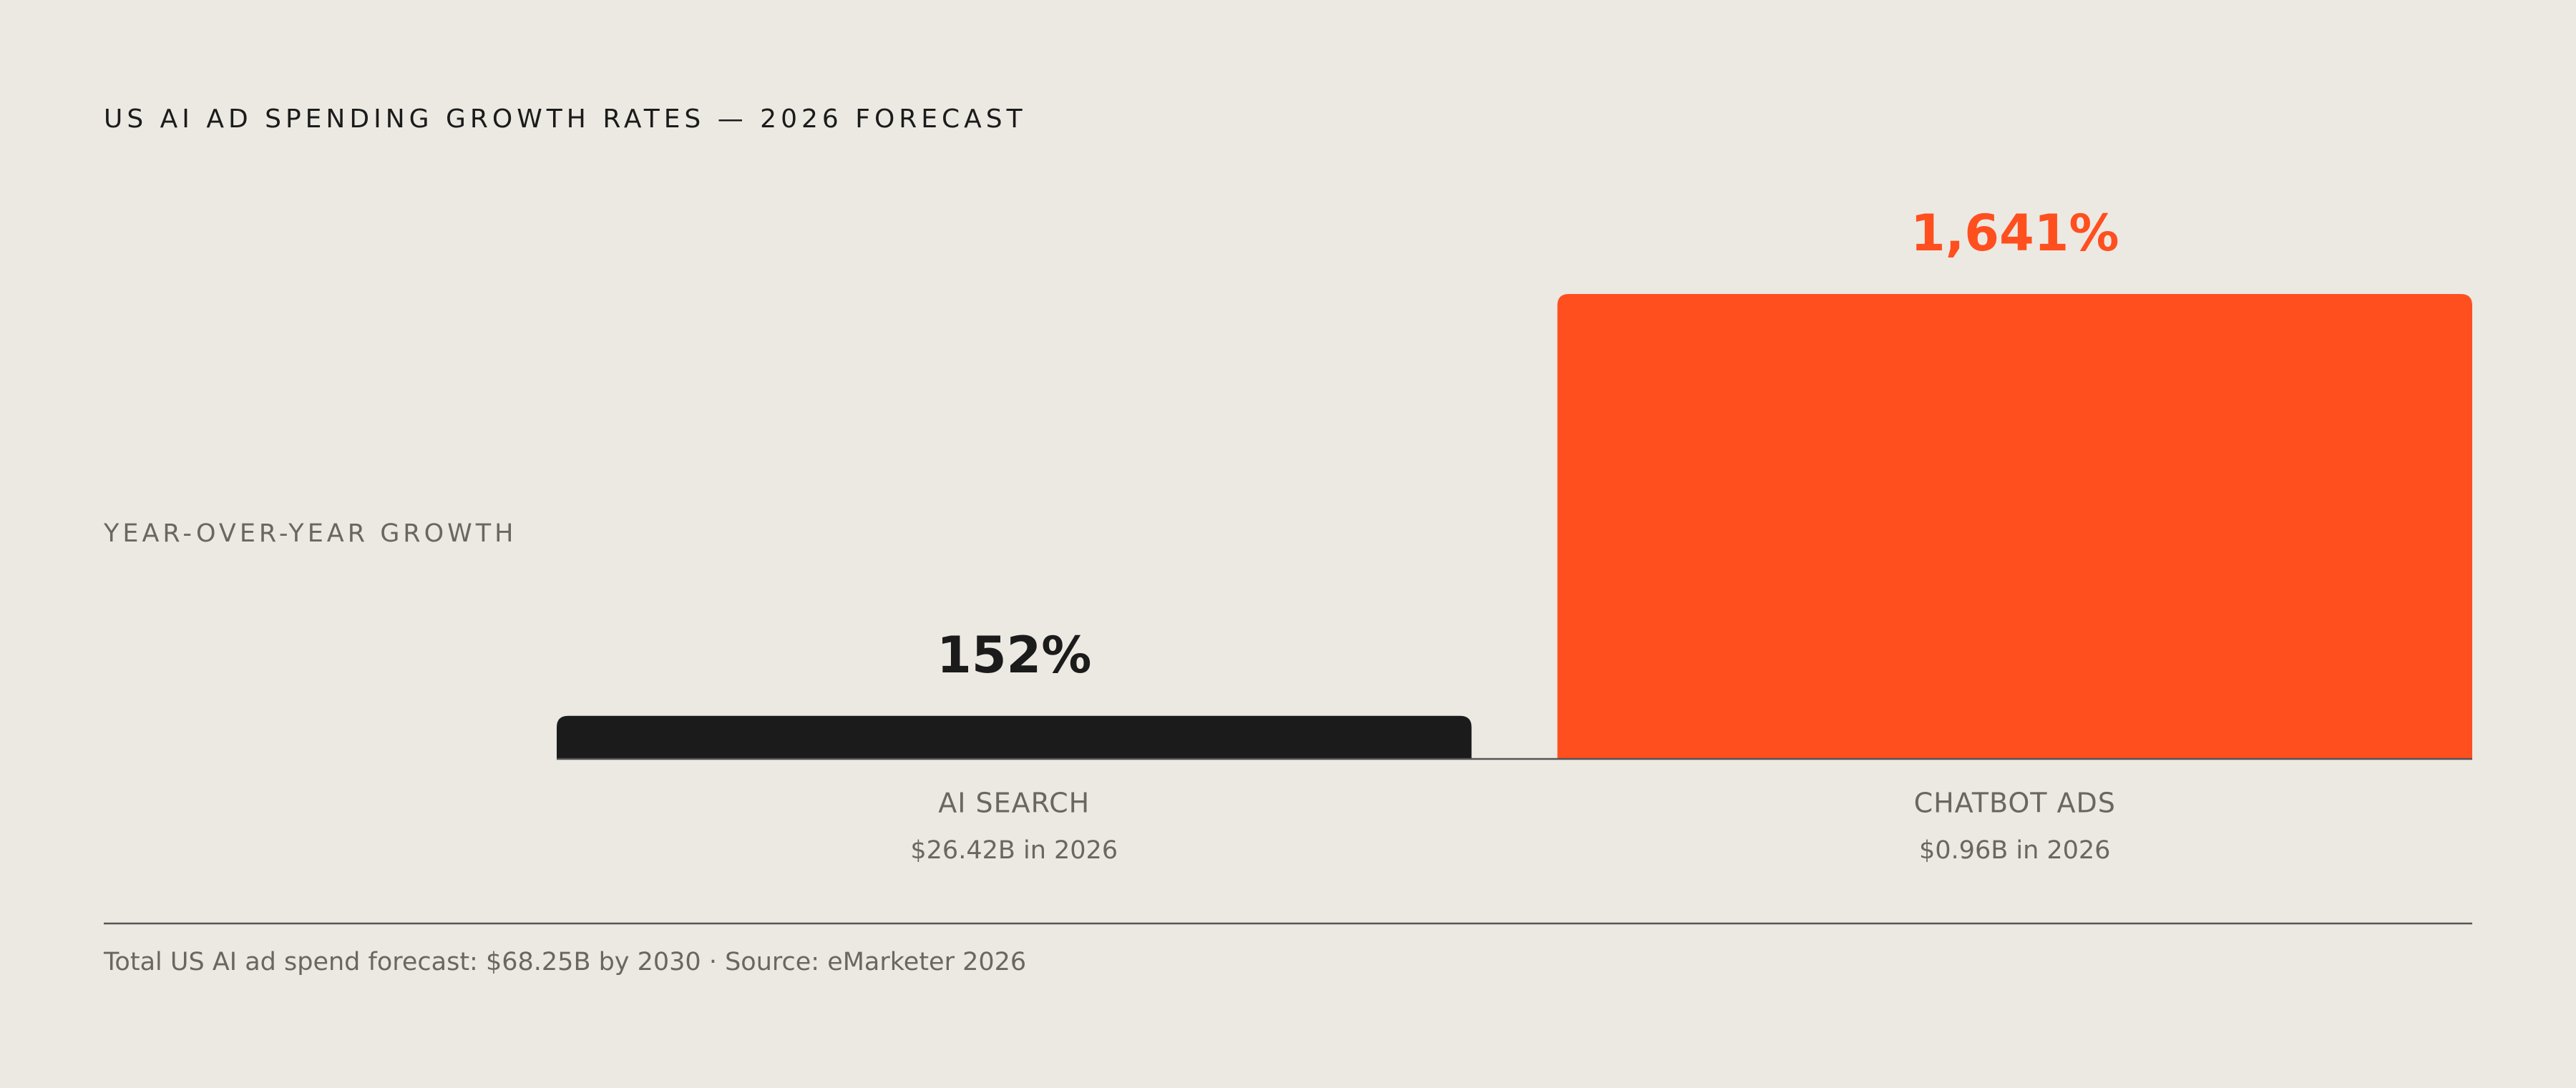 The height and width of the screenshot is (1088, 2576). Describe the element at coordinates (2015, 233) in the screenshot. I see `value-label: 1,641%` at that location.